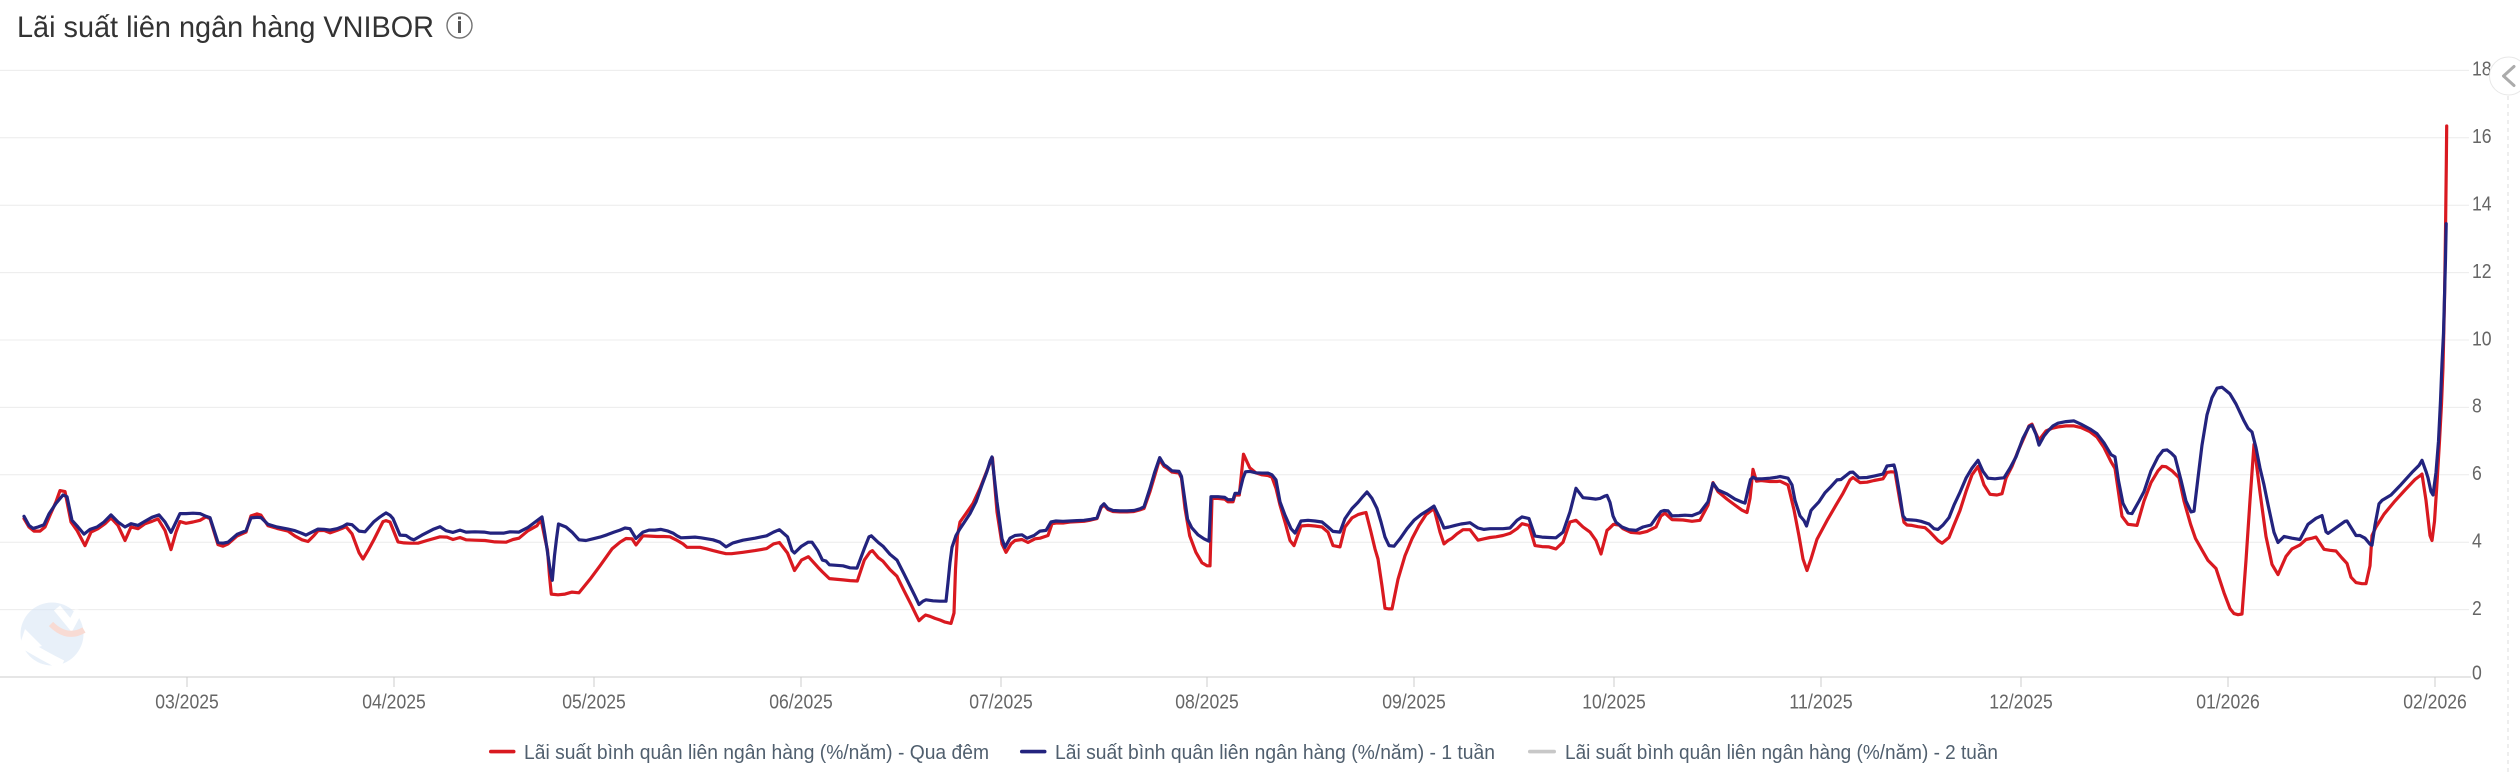 Image resolution: width=2520 pixels, height=773 pixels. Describe the element at coordinates (2477, 542) in the screenshot. I see `svg-text: 4` at that location.